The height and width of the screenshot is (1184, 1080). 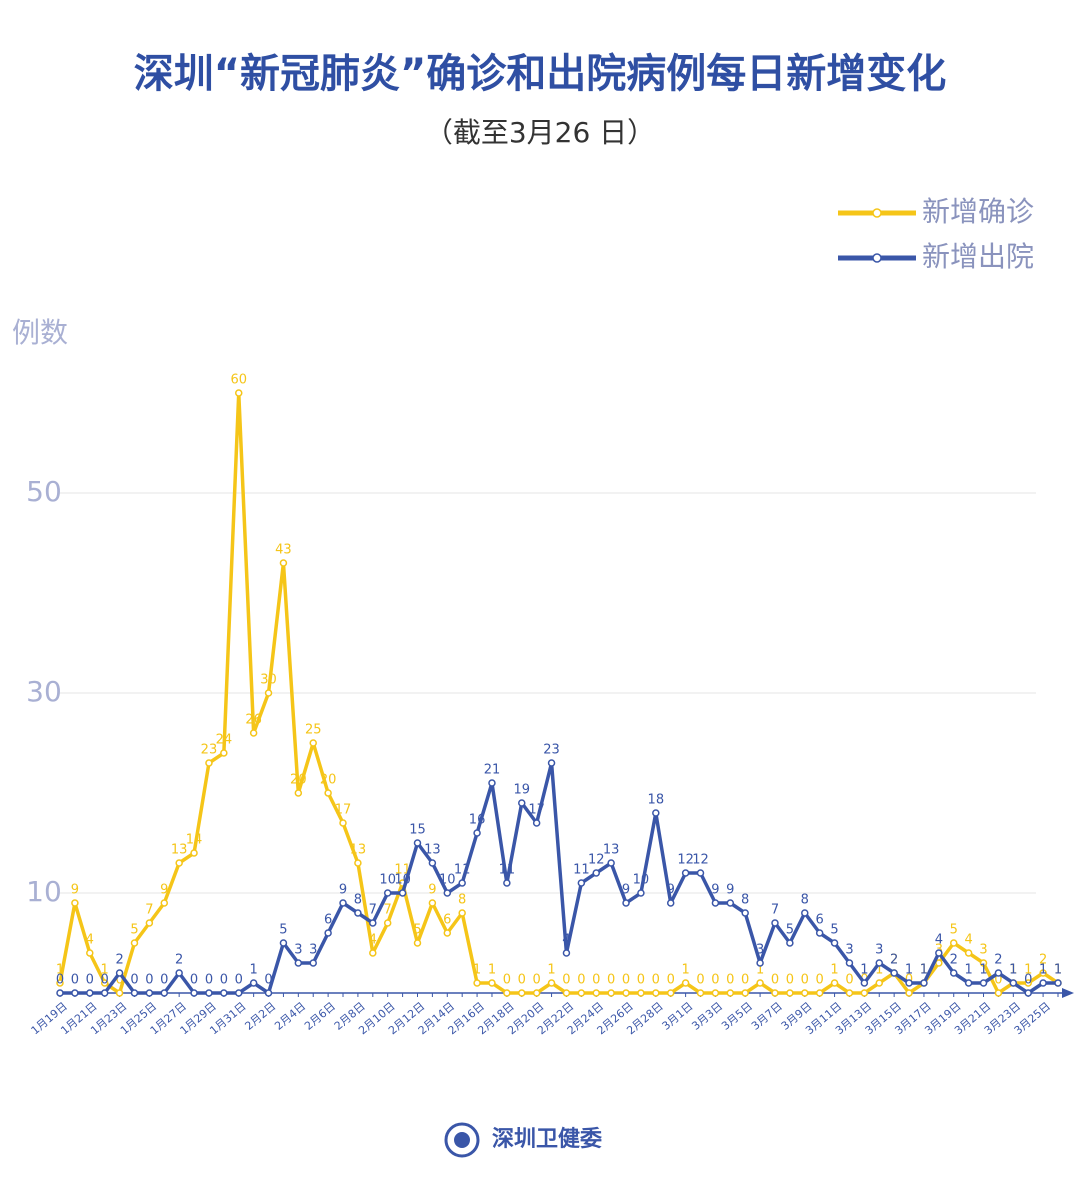 What do you see at coordinates (656, 800) in the screenshot?
I see `value-label: 18` at bounding box center [656, 800].